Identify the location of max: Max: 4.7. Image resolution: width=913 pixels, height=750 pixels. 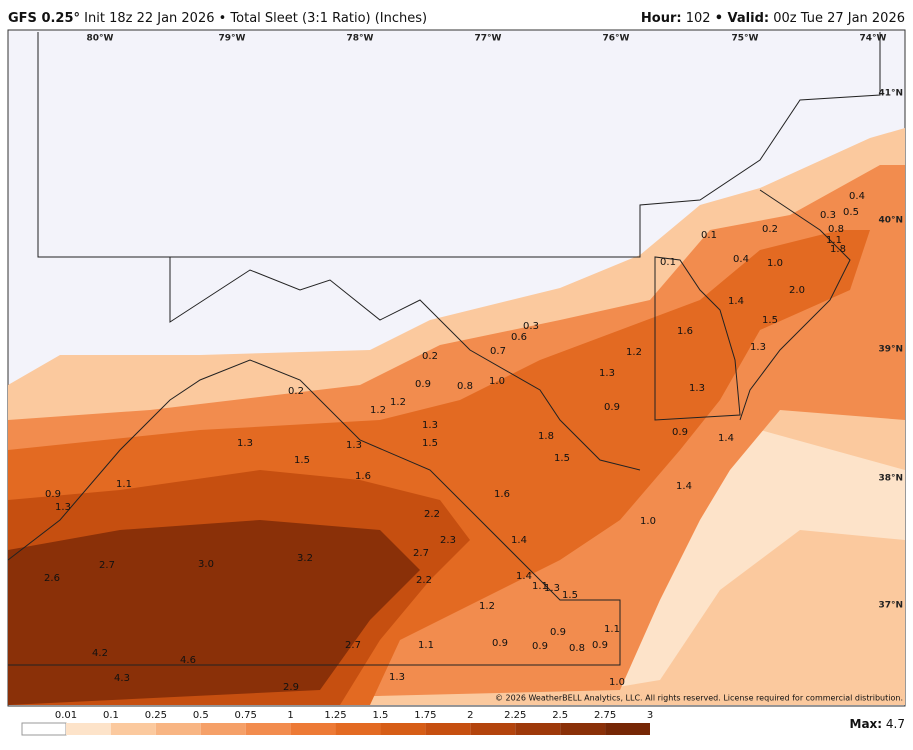
(878, 724).